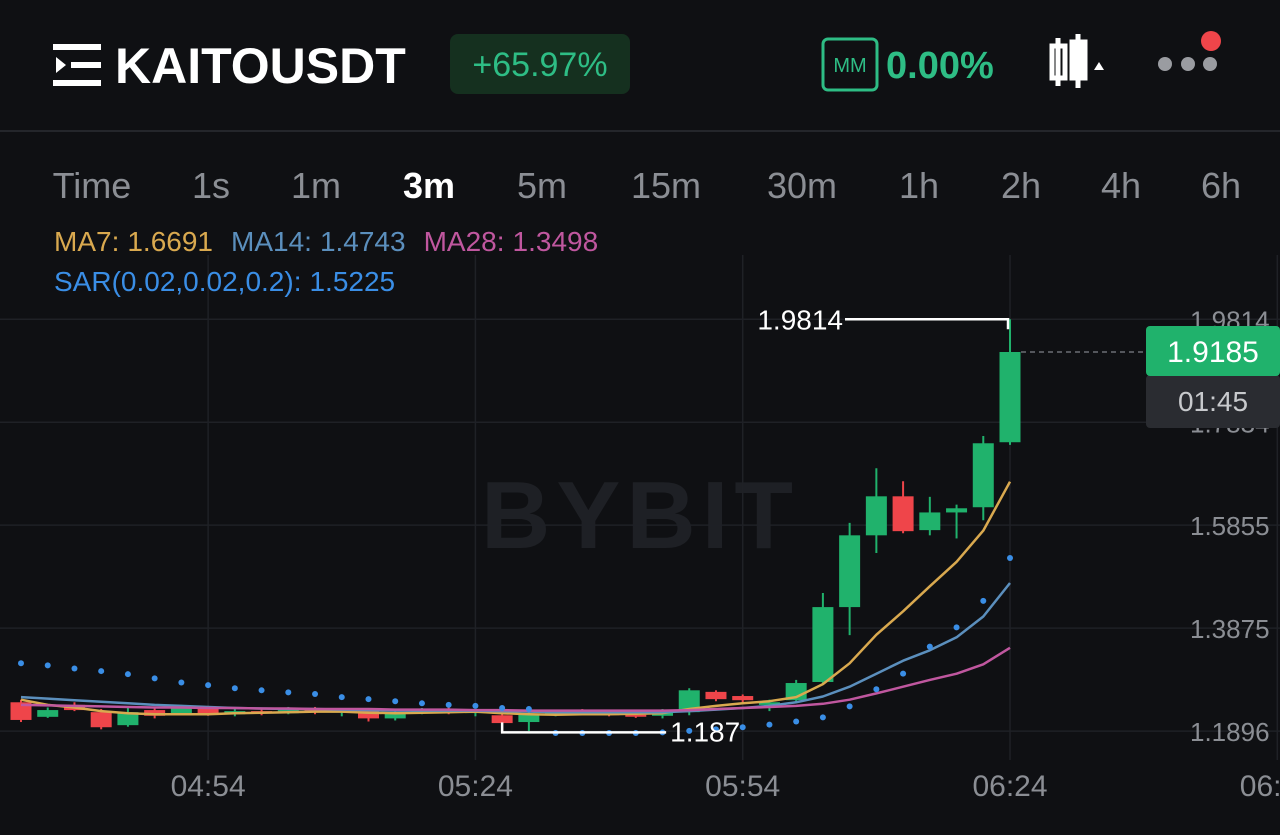 Image resolution: width=1280 pixels, height=835 pixels. What do you see at coordinates (260, 66) in the screenshot?
I see `symbol: KAITOUSDT` at bounding box center [260, 66].